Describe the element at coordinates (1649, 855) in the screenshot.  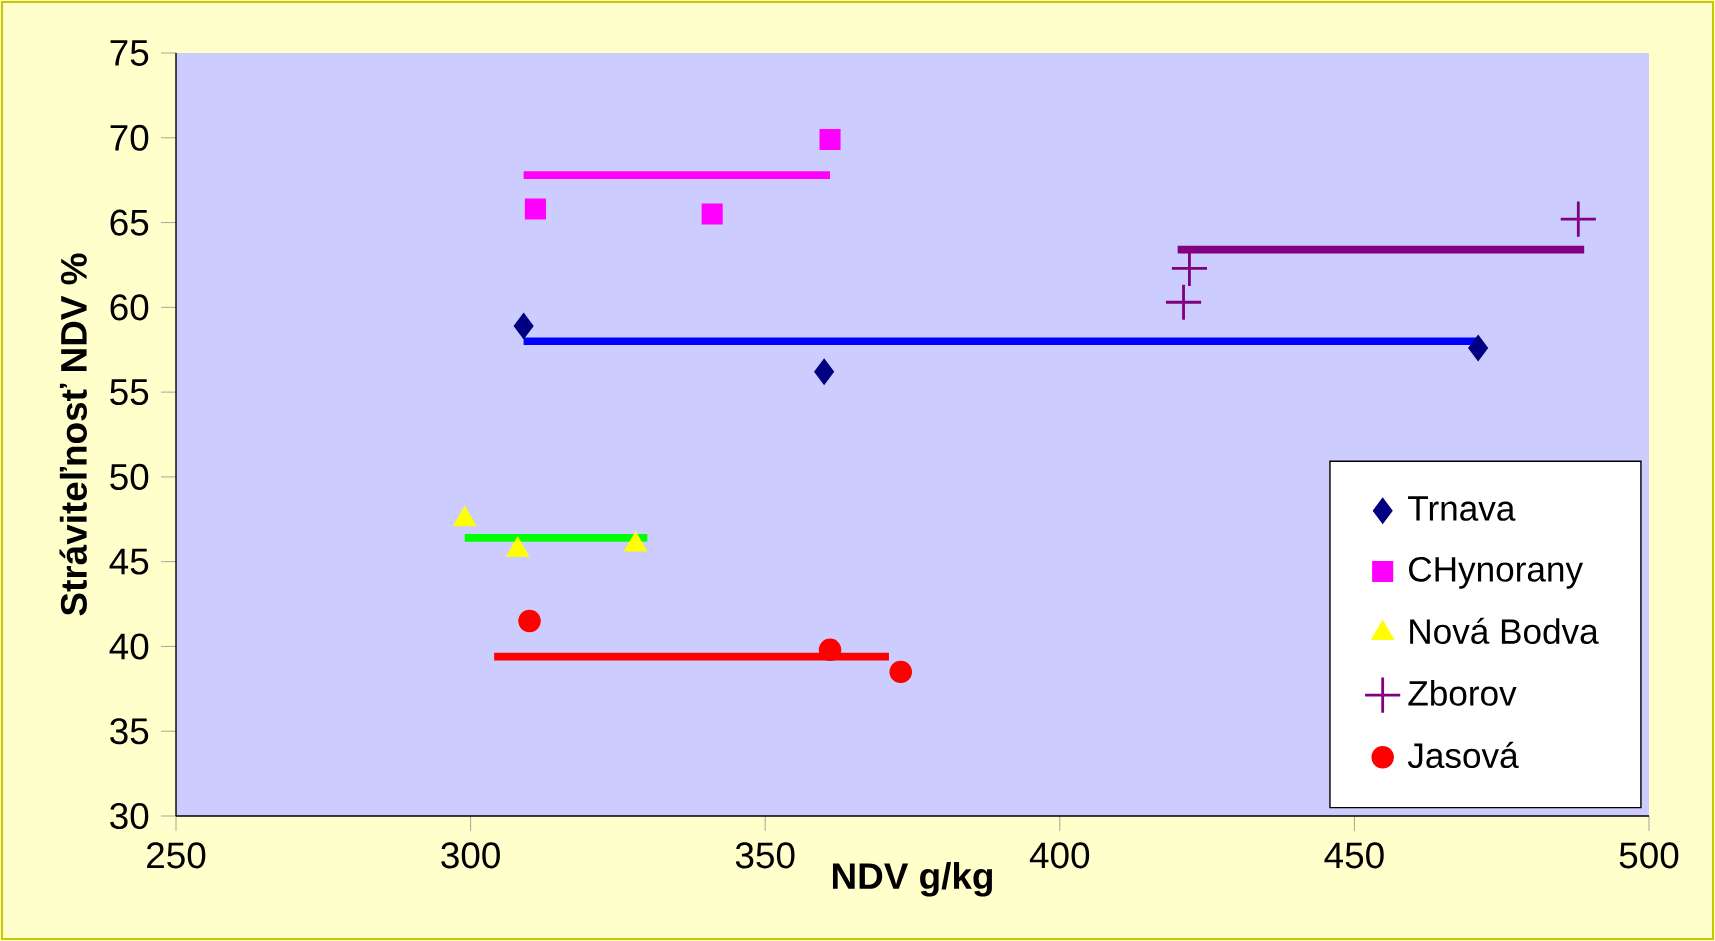
I see `x-tick-label: 500` at that location.